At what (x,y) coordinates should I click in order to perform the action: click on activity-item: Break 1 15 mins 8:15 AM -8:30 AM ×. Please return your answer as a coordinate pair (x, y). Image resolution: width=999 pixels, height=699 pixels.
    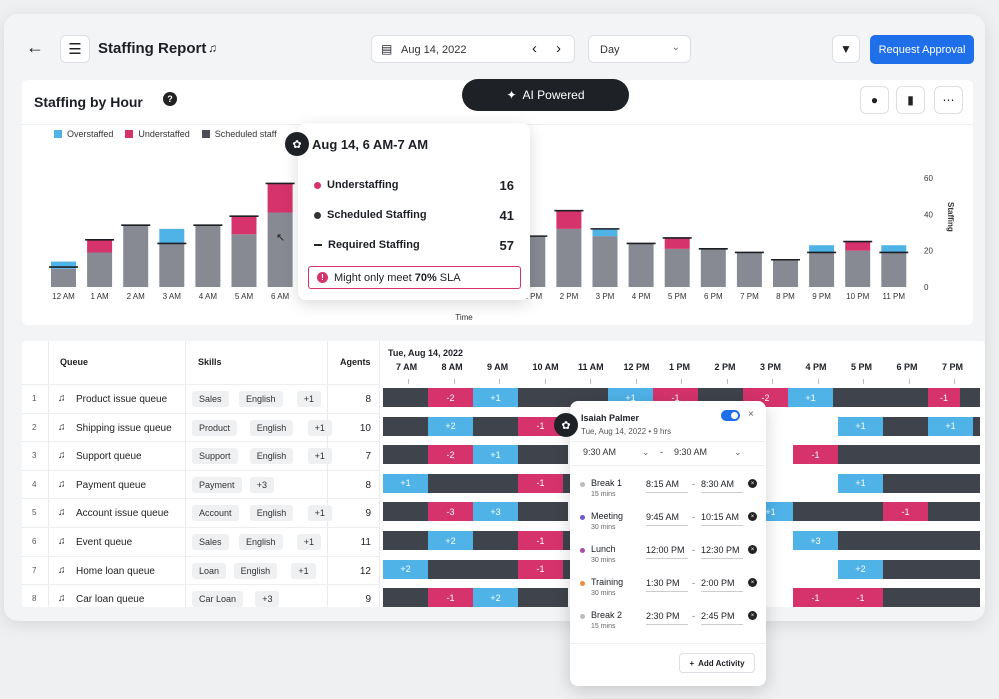
    Looking at the image, I should click on (670, 493).